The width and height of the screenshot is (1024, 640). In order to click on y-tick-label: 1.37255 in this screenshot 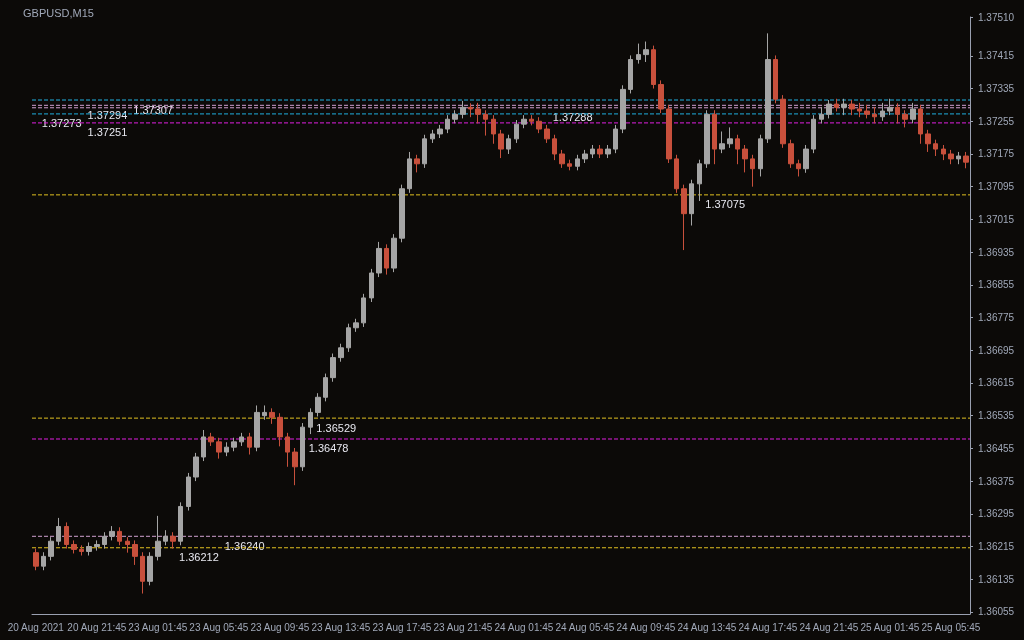, I will do `click(996, 121)`.